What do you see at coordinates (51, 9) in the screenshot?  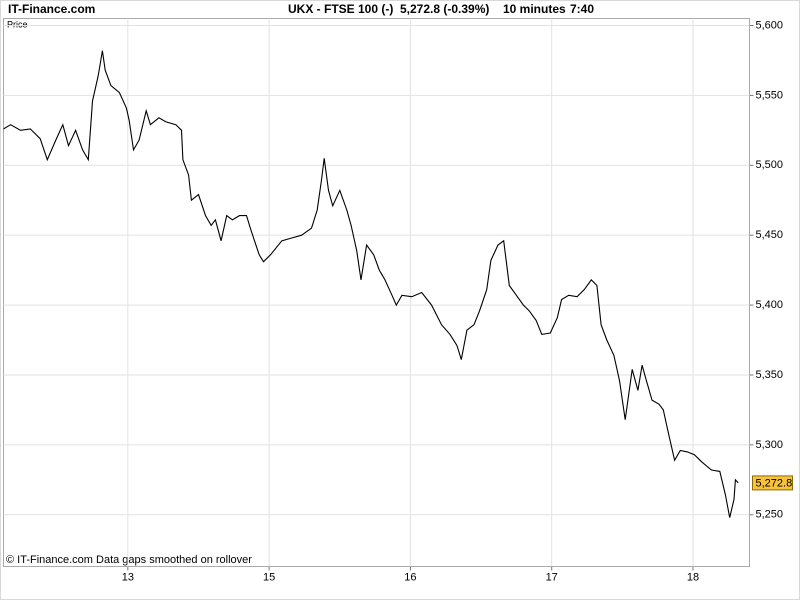 I see `site-name: IT-Finance.com` at bounding box center [51, 9].